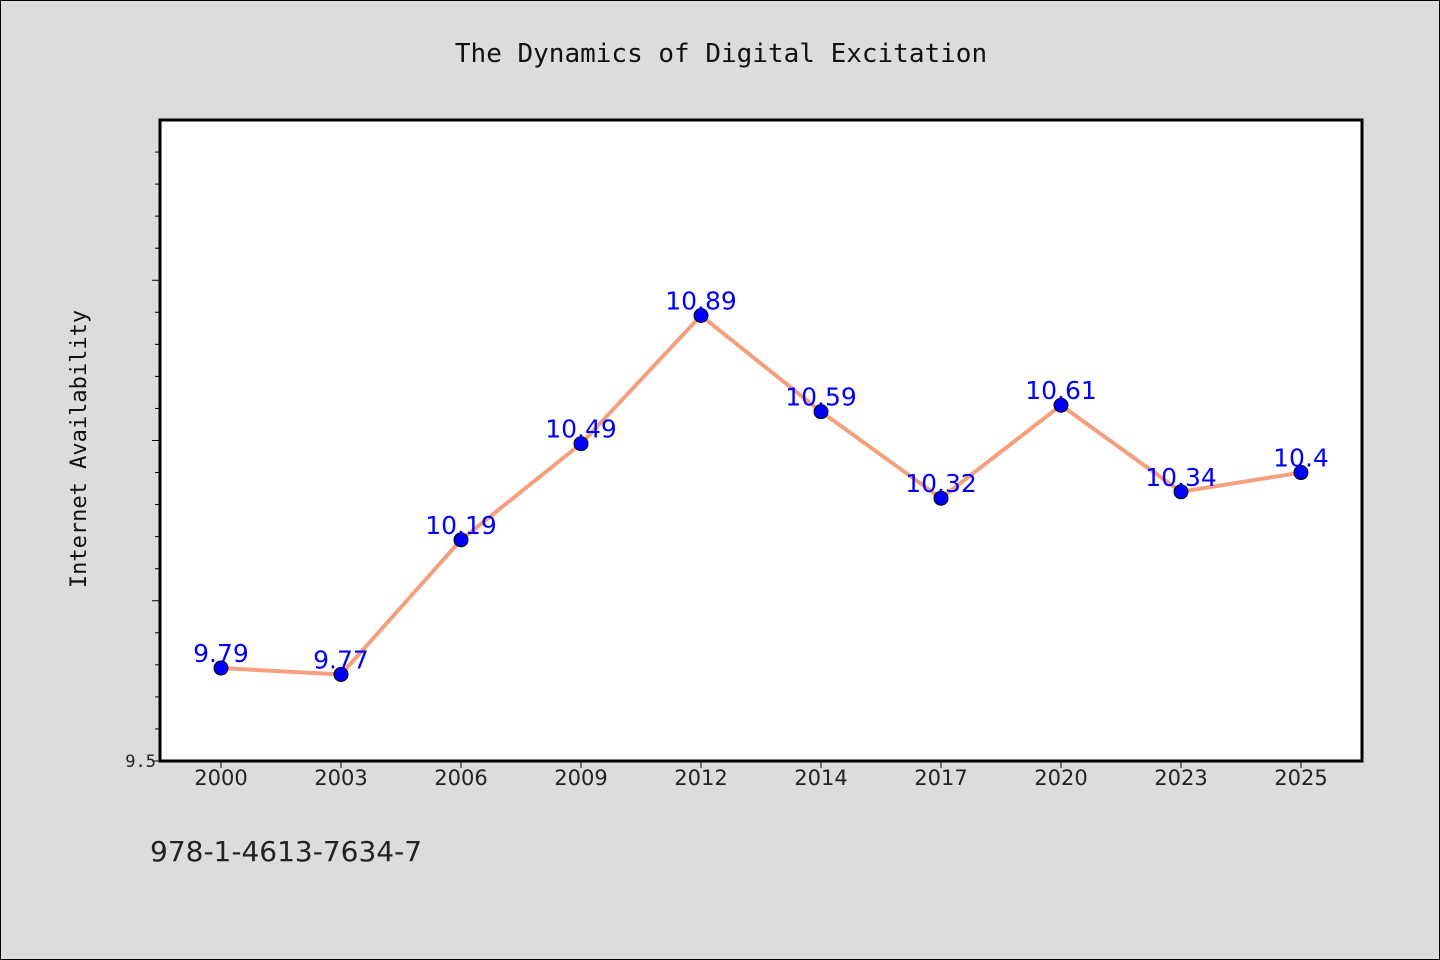  I want to click on x-tick-label: 2012, so click(700, 778).